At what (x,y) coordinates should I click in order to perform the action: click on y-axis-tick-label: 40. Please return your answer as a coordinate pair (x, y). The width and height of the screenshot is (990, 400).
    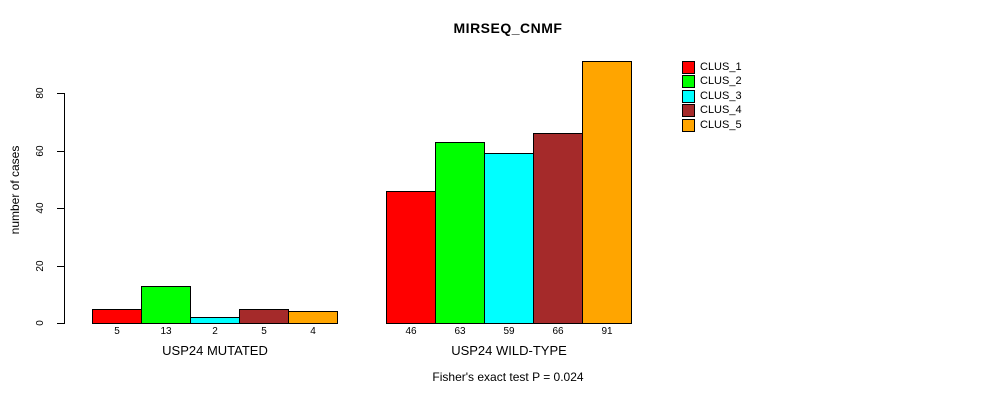
    Looking at the image, I should click on (40, 208).